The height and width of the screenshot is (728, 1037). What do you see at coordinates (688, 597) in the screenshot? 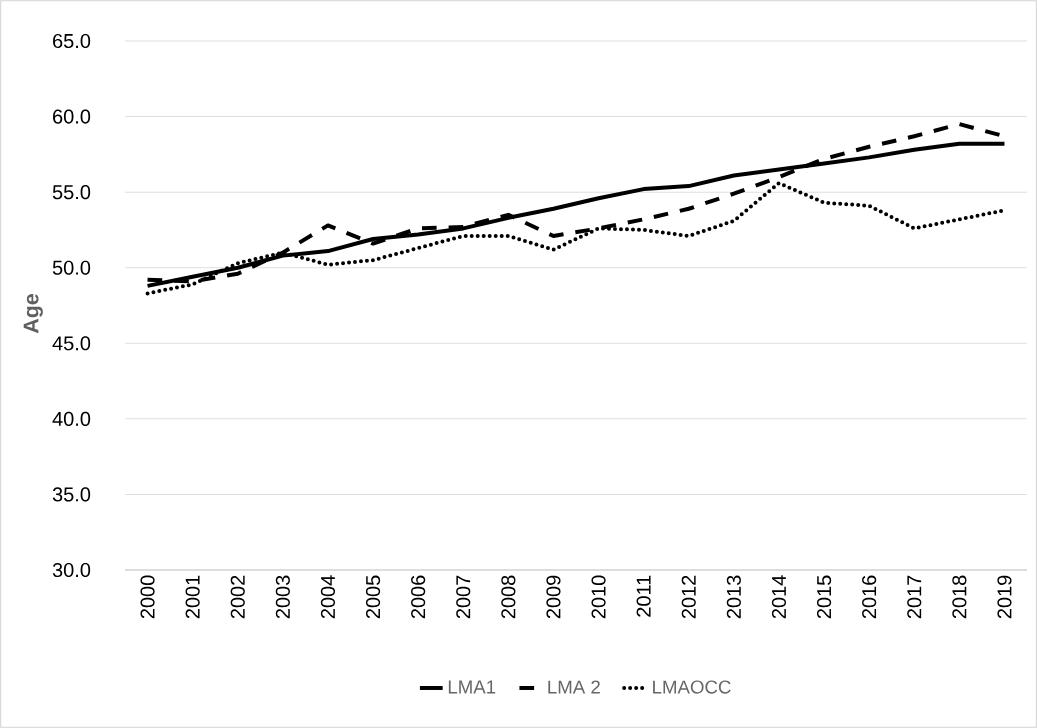
I see `x-tick-label: 2012` at bounding box center [688, 597].